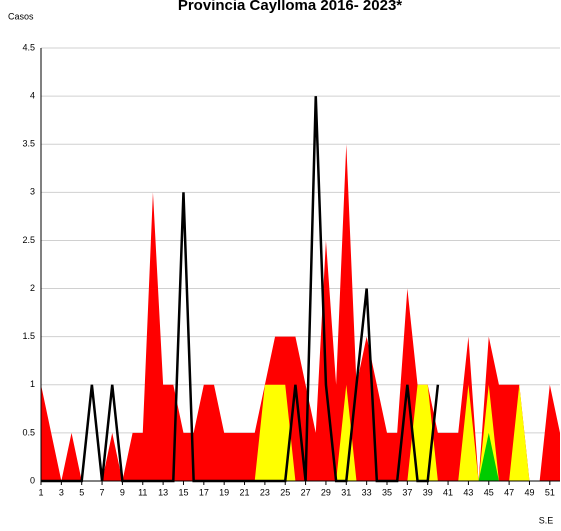 Image resolution: width=561 pixels, height=531 pixels. What do you see at coordinates (40, 492) in the screenshot?
I see `x-tick-label: 1` at bounding box center [40, 492].